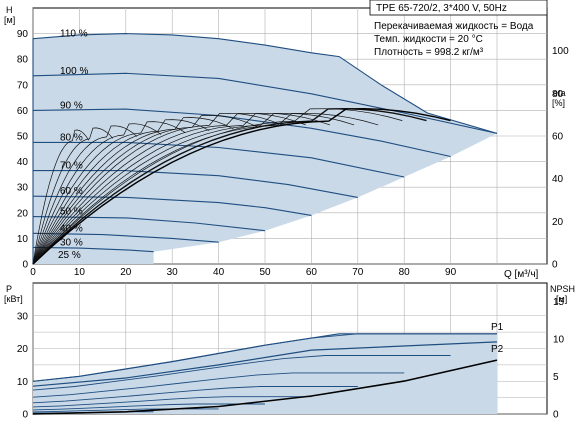 The image size is (584, 424). I want to click on y-tick-label: 0, so click(25, 265).